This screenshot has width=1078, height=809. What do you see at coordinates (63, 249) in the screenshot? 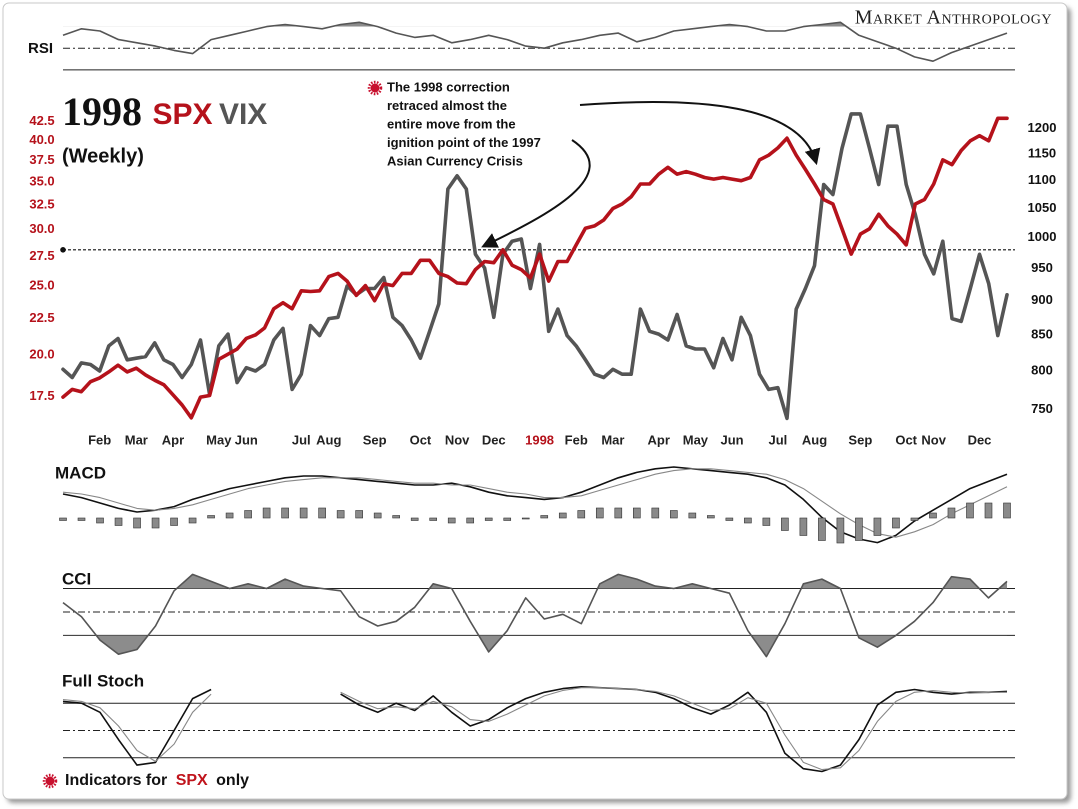
I see `reference-dot` at bounding box center [63, 249].